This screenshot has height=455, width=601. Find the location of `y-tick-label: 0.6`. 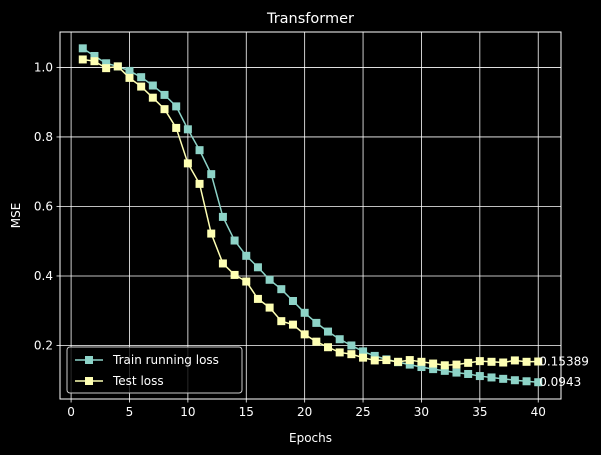

y-tick-label: 0.6 is located at coordinates (43, 206).